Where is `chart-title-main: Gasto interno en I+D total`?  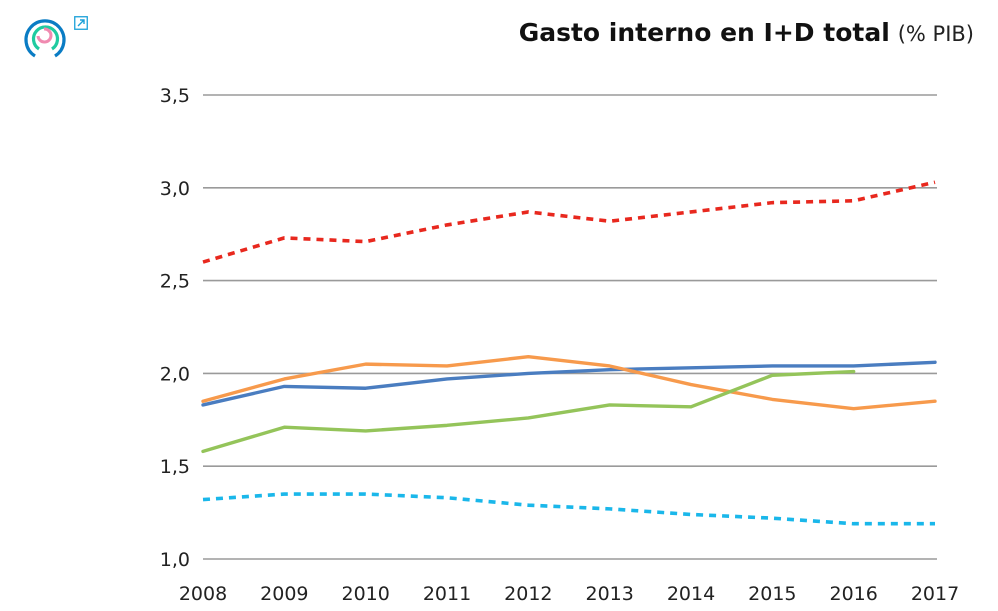
chart-title-main: Gasto interno en I+D total is located at coordinates (704, 32).